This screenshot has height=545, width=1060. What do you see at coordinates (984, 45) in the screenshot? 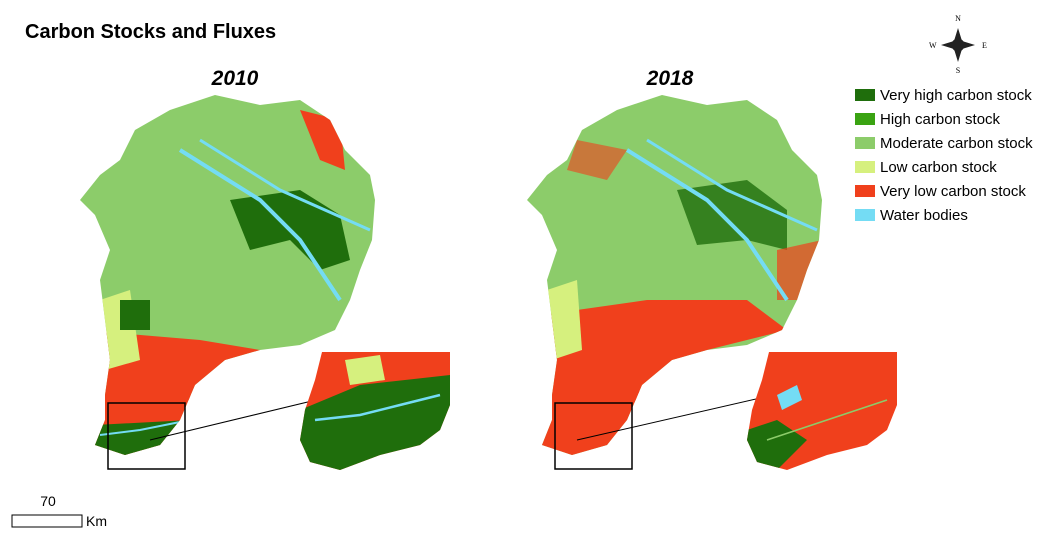
I see `compass-e: E` at bounding box center [984, 45].